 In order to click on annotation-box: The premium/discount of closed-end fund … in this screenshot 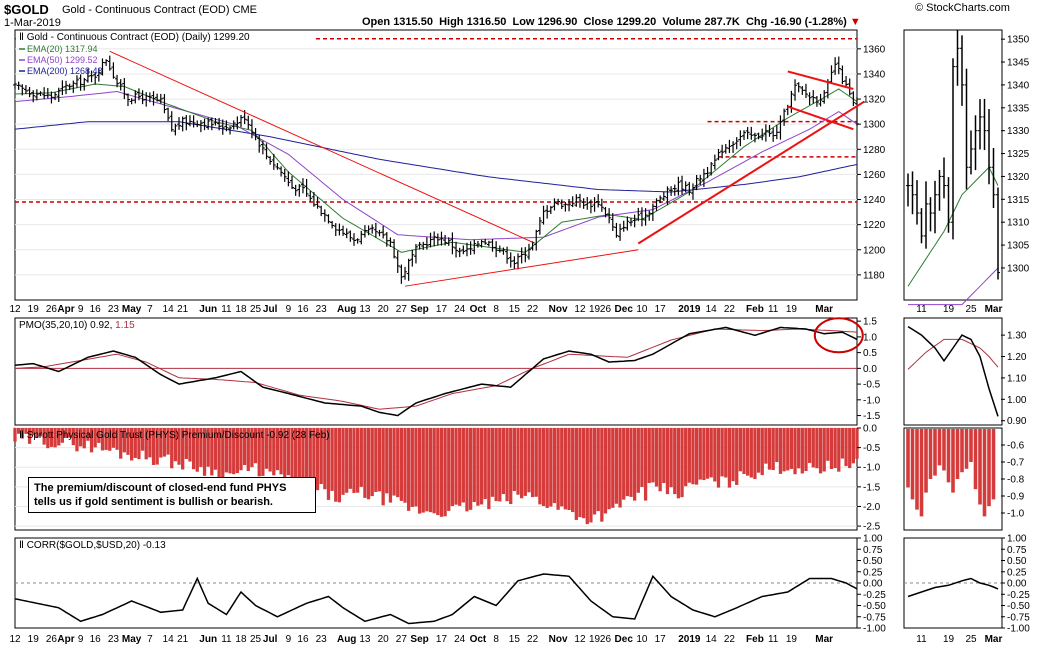, I will do `click(172, 495)`.